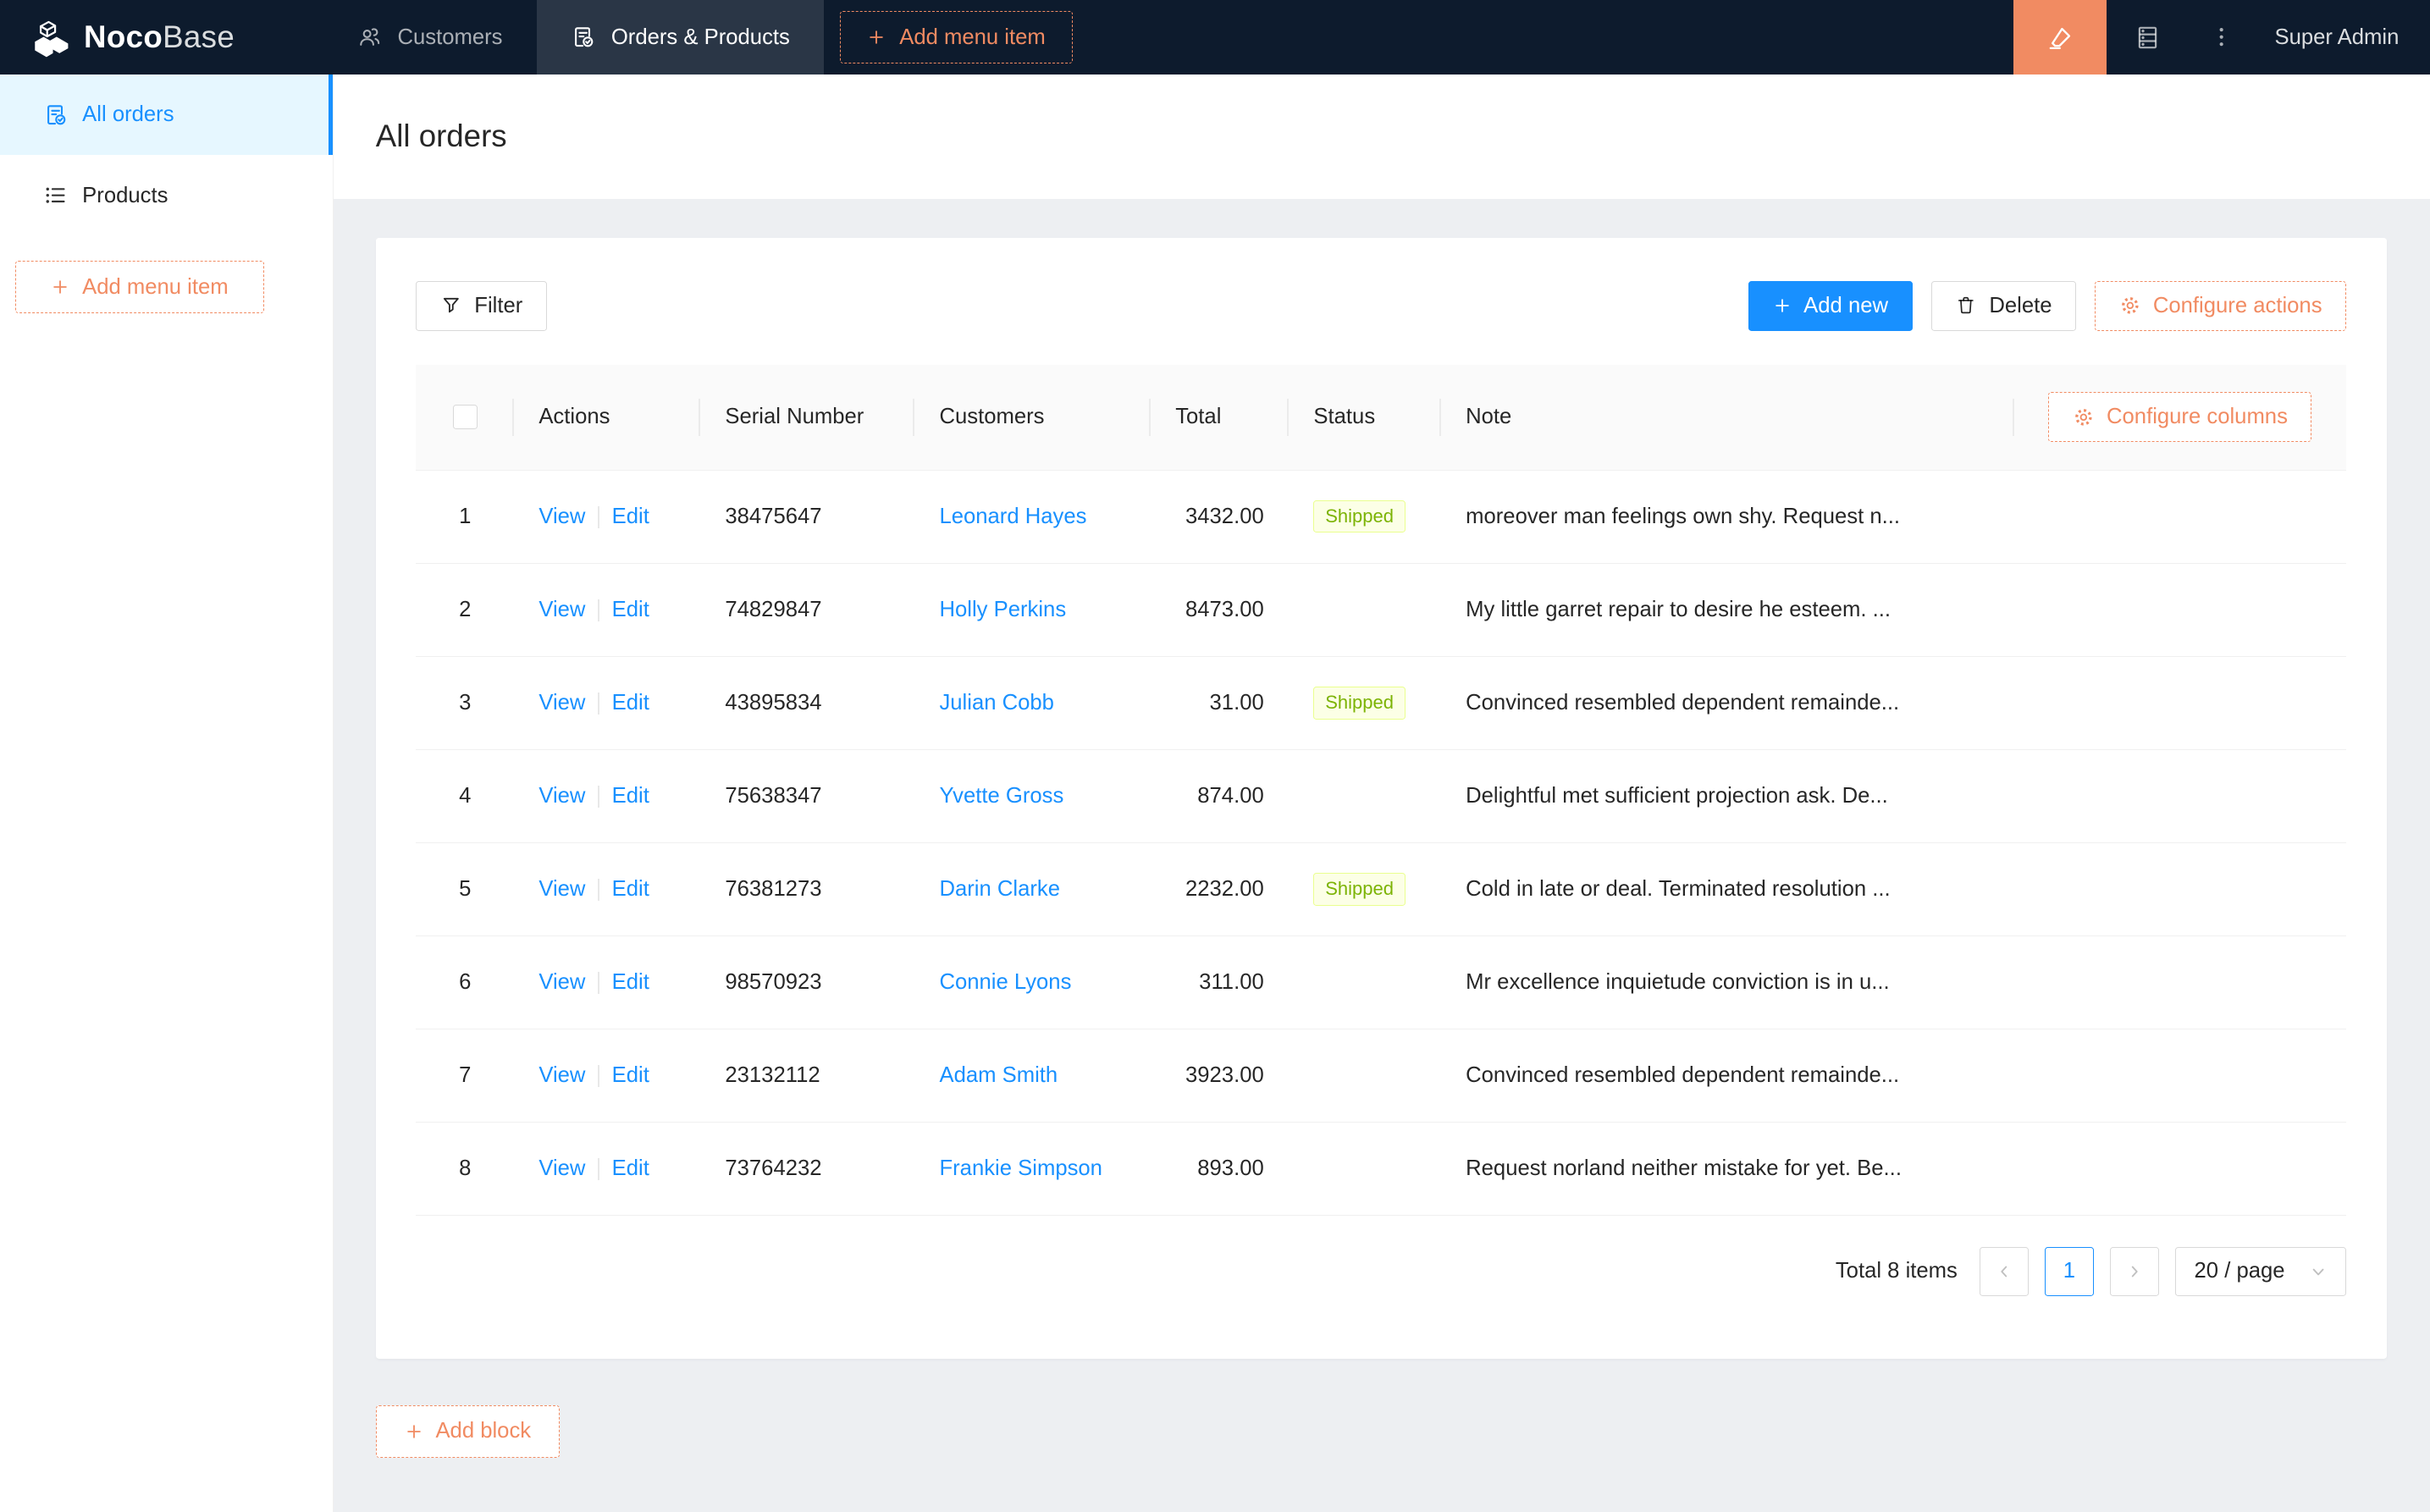  Describe the element at coordinates (162, 37) in the screenshot. I see `nocobase-logo: NocoBase` at that location.